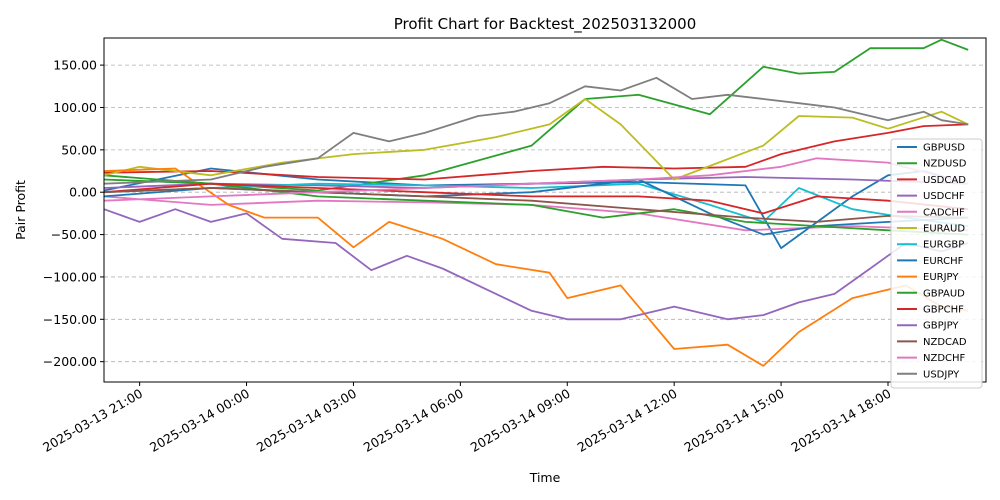  What do you see at coordinates (75, 65) in the screenshot?
I see `y-tick-label: 150.00` at bounding box center [75, 65].